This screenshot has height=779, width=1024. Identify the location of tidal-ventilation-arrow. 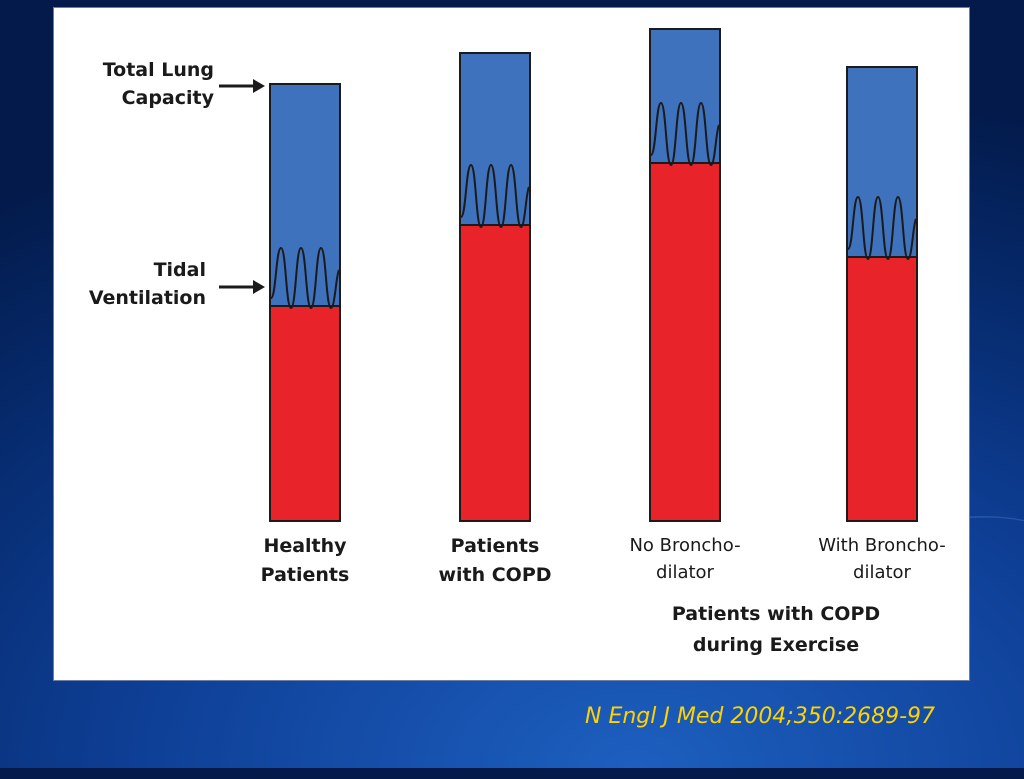
(242, 287).